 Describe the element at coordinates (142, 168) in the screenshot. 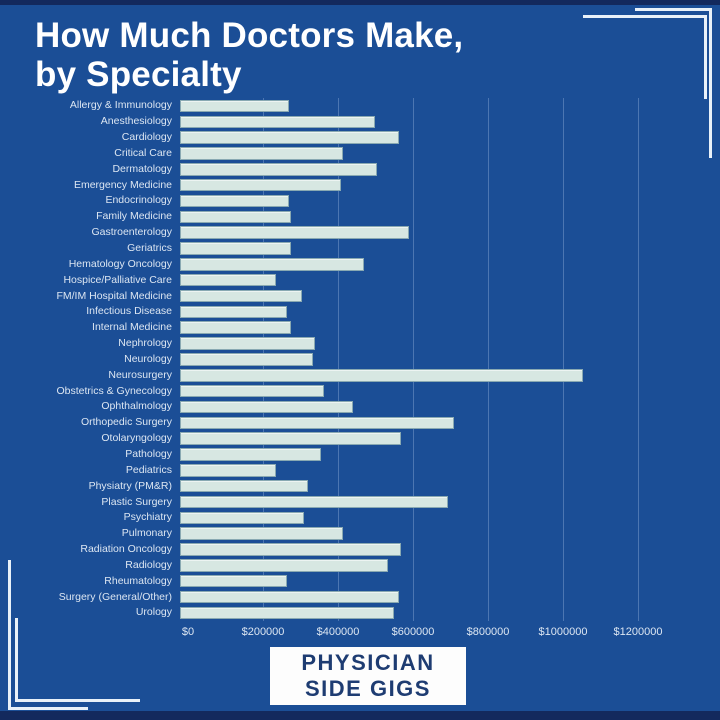

I see `category-label: Dermatology` at that location.